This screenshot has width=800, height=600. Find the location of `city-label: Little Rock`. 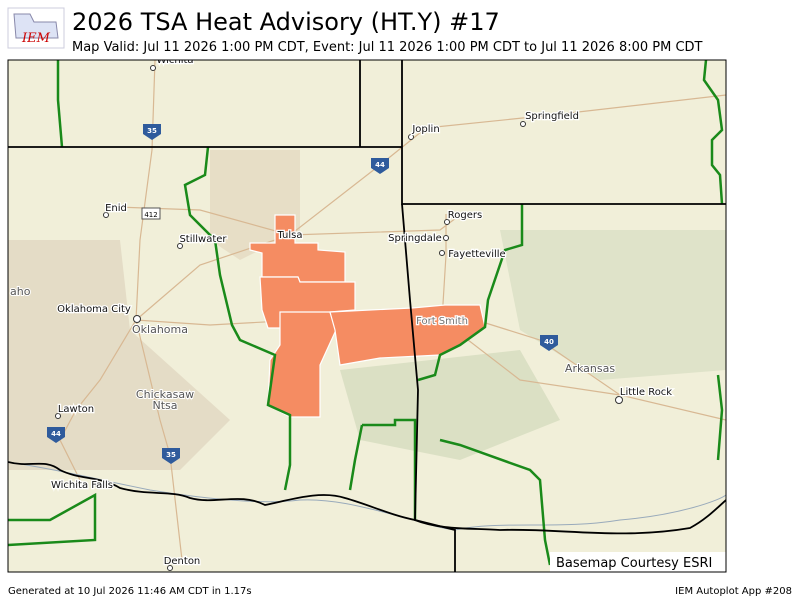

city-label: Little Rock is located at coordinates (646, 392).